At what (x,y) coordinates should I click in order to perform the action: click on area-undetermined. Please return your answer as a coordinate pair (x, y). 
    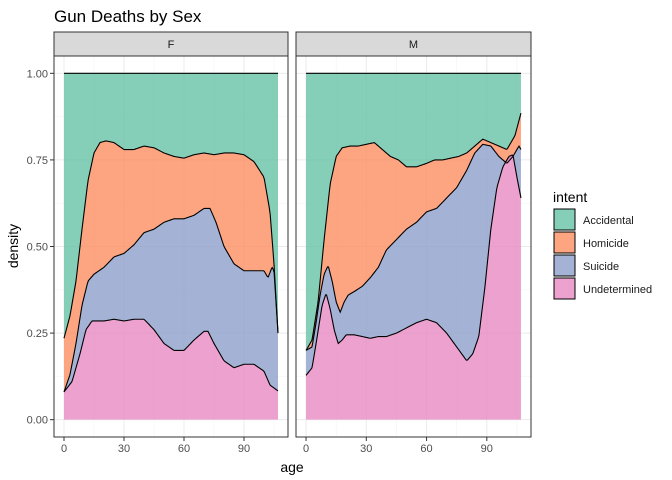
    Looking at the image, I should click on (171, 369).